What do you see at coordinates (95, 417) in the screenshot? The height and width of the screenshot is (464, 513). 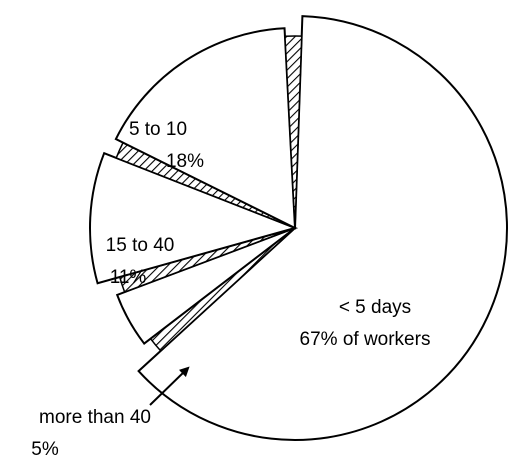 I see `slice-label: more than 40` at bounding box center [95, 417].